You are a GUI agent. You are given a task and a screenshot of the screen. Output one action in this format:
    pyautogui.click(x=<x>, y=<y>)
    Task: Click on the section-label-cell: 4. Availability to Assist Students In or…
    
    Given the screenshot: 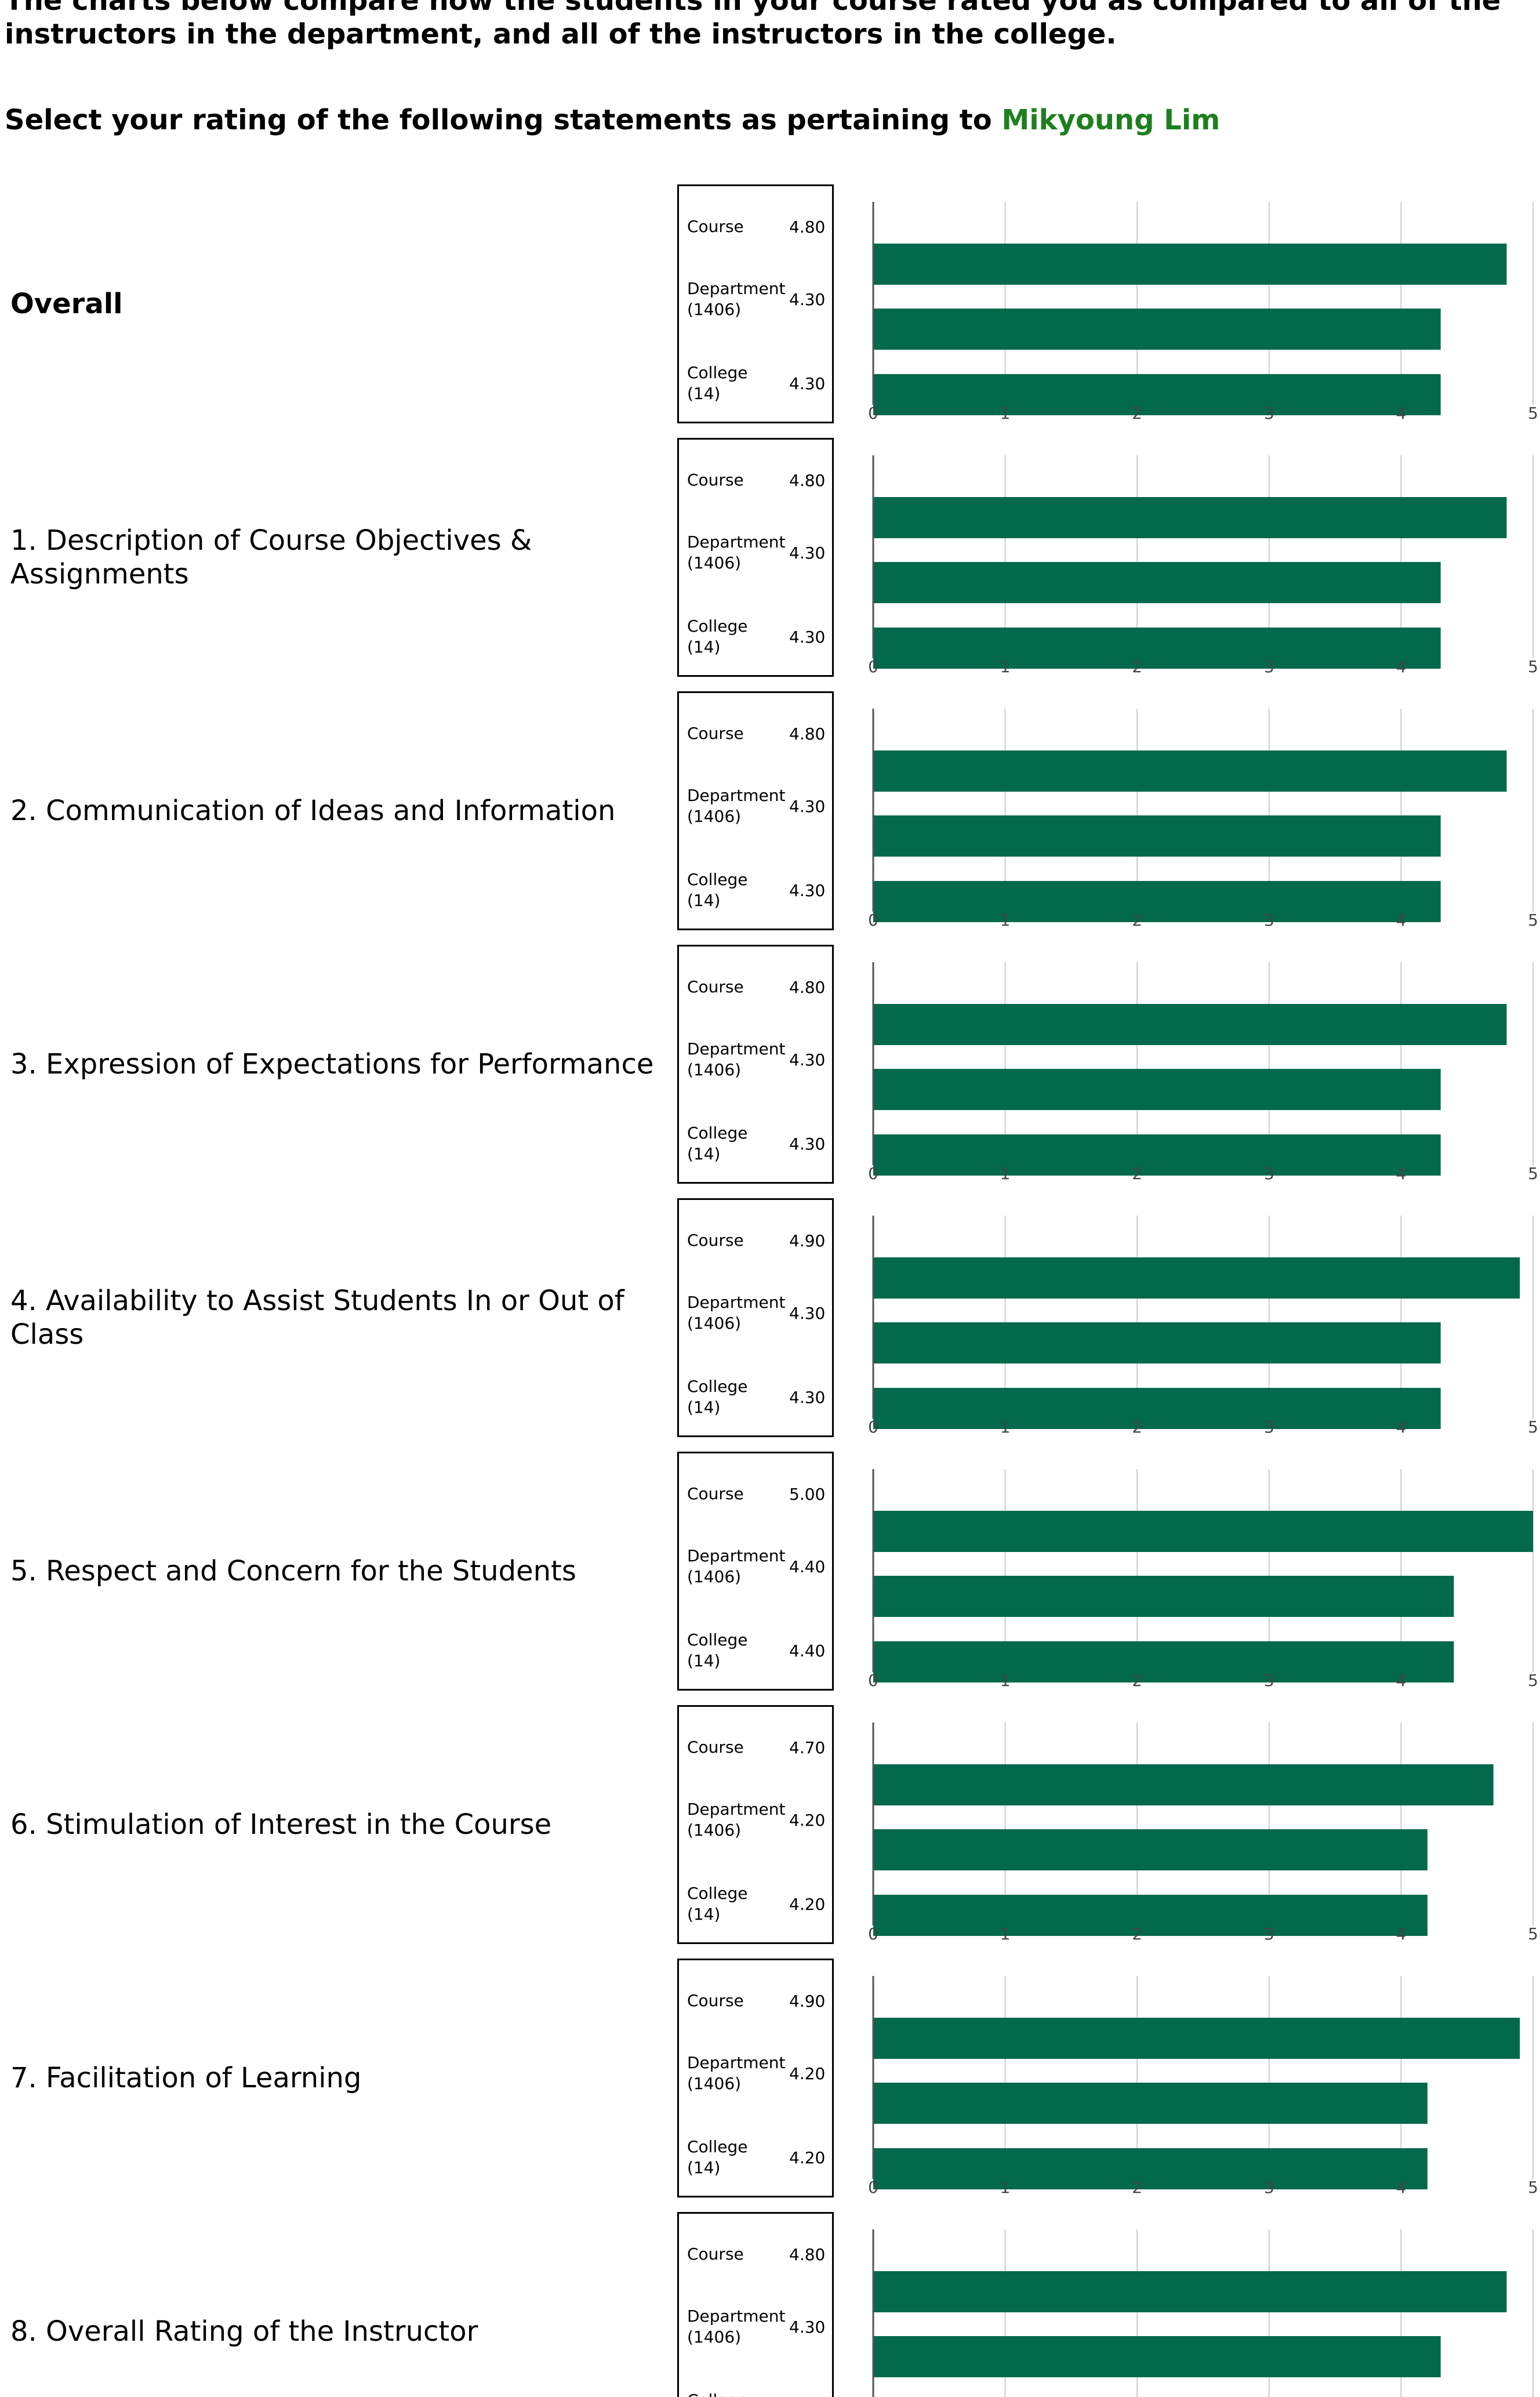 What is the action you would take?
    pyautogui.click(x=335, y=1317)
    